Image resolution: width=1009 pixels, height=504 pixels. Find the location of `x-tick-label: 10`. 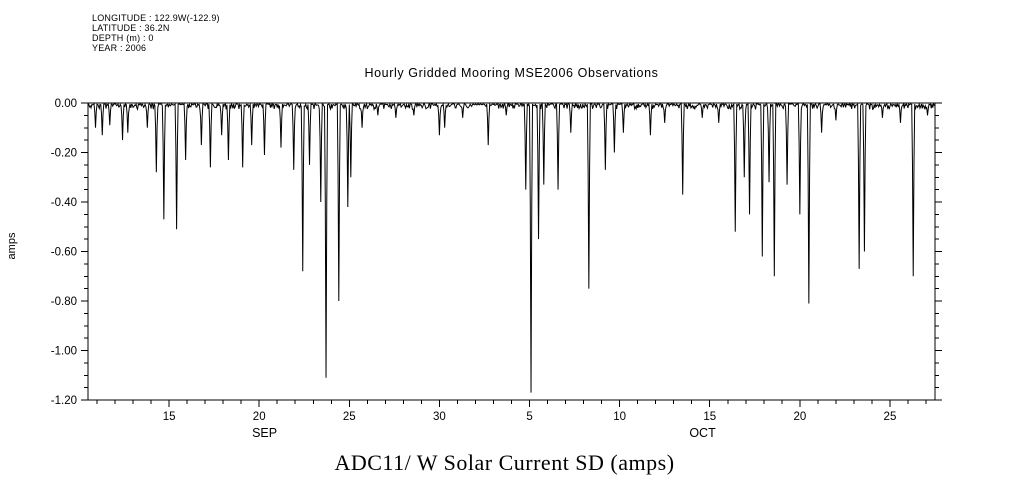

x-tick-label: 10 is located at coordinates (619, 417).